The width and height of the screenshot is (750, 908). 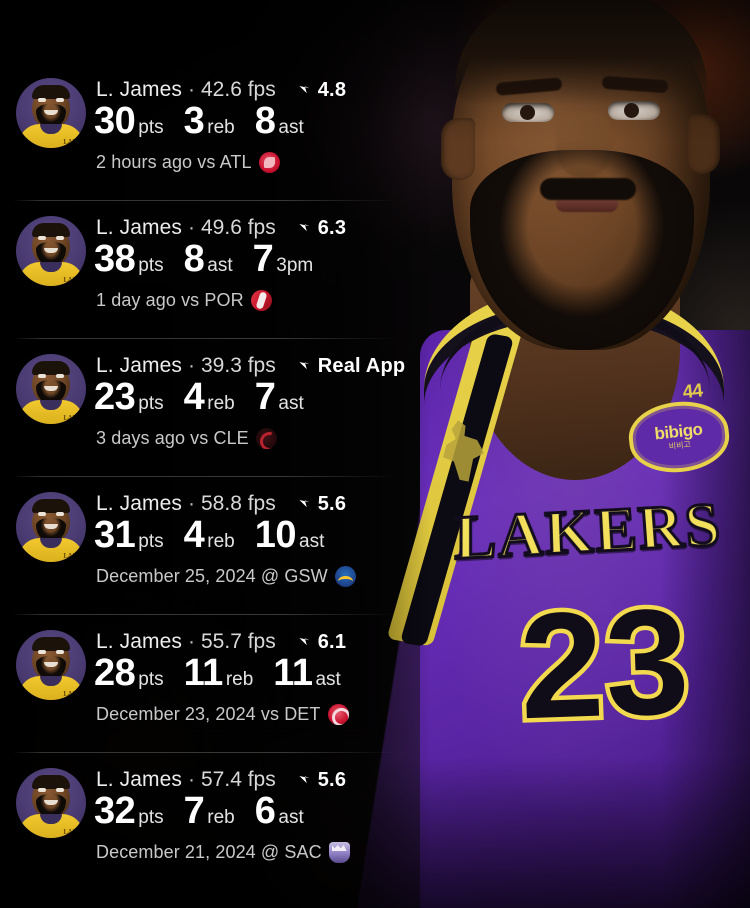 What do you see at coordinates (174, 162) in the screenshot?
I see `game-date-opponent: 2 hours ago vs ATL` at bounding box center [174, 162].